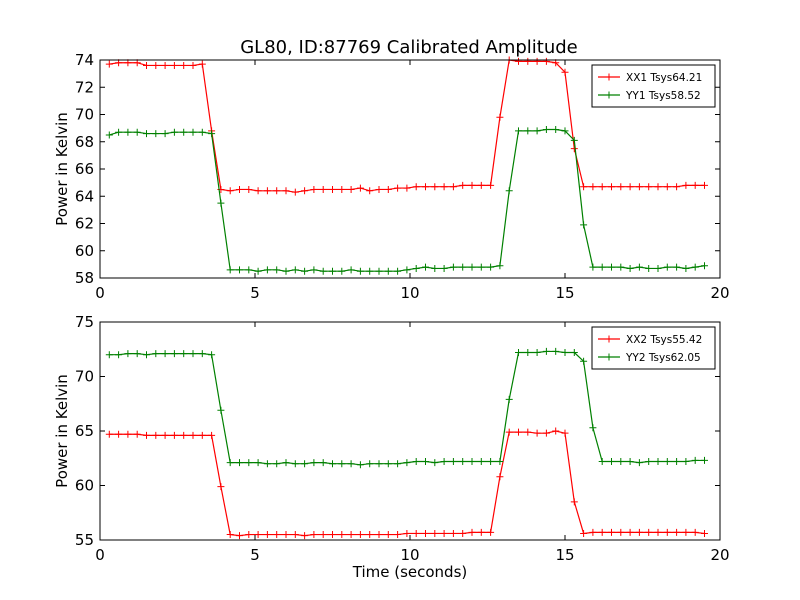 The height and width of the screenshot is (600, 800). Describe the element at coordinates (409, 293) in the screenshot. I see `x-tick-label: 10` at that location.